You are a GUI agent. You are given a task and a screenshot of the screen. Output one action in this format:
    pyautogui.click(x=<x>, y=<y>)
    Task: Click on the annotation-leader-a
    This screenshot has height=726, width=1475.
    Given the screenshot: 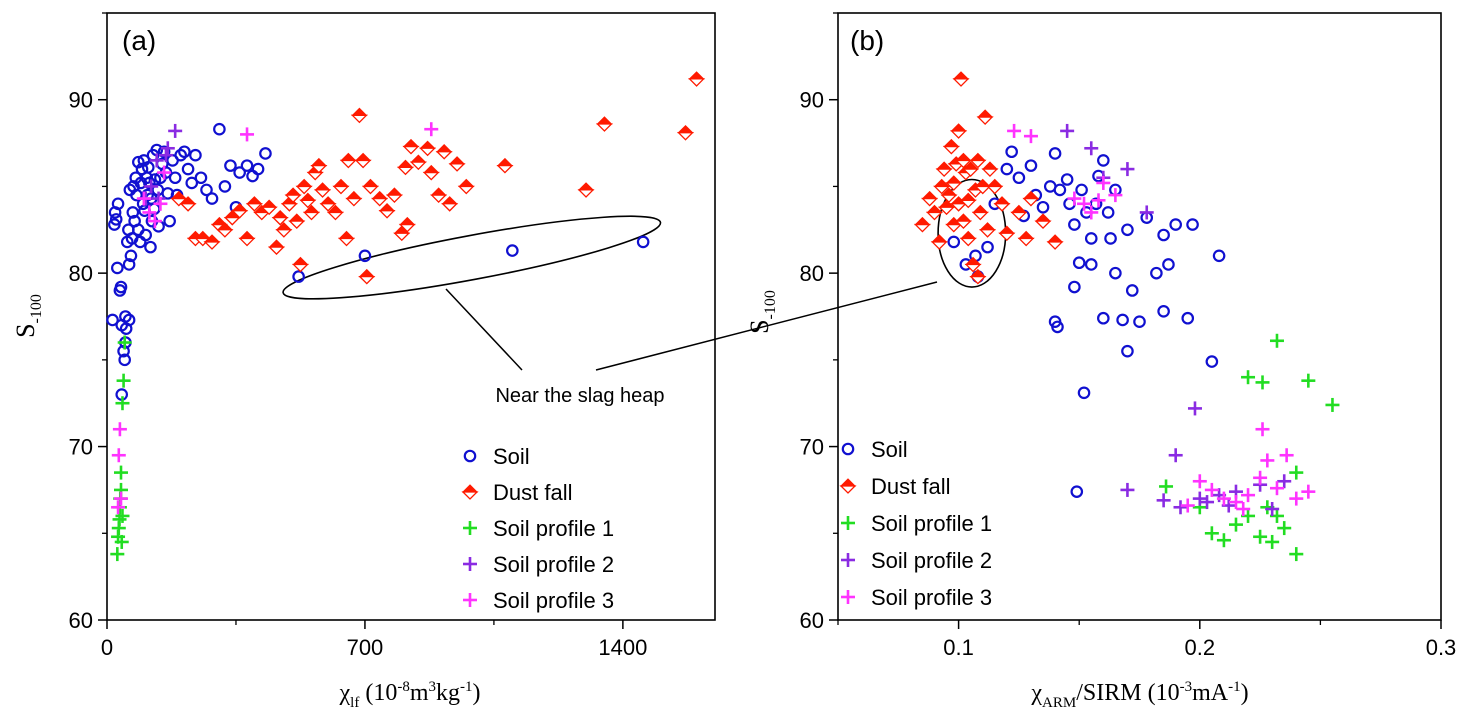 What is the action you would take?
    pyautogui.click(x=484, y=329)
    